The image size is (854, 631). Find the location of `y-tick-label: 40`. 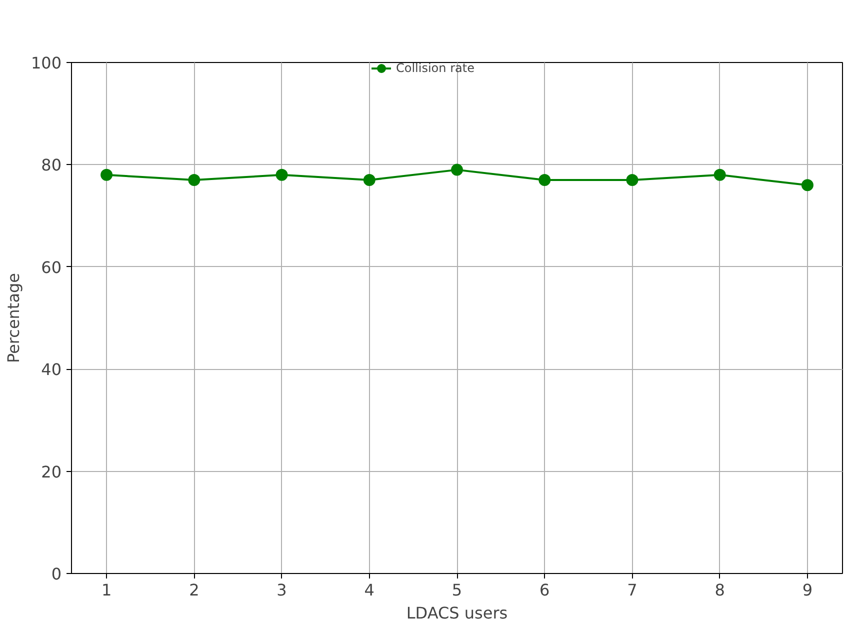

y-tick-label: 40 is located at coordinates (51, 370).